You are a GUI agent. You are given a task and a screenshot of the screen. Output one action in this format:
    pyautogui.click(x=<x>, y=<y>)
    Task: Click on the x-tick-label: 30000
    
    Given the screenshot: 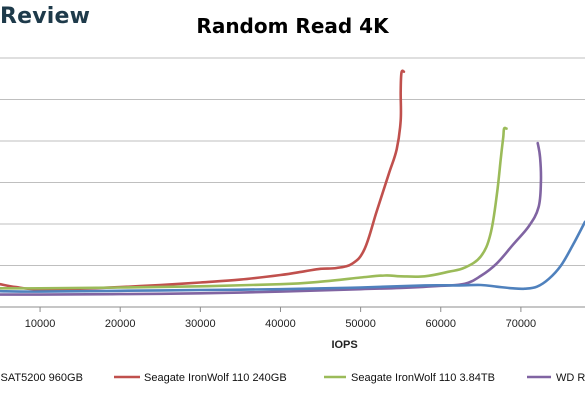 What is the action you would take?
    pyautogui.click(x=200, y=324)
    